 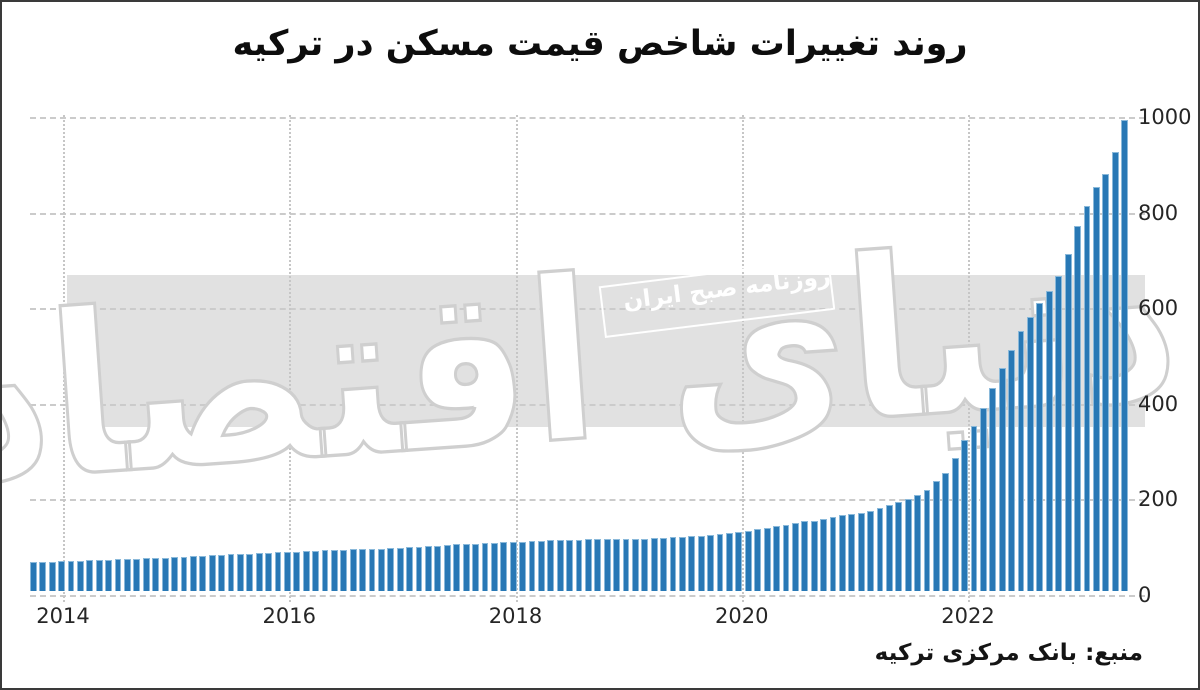 I want to click on x-tick-label-2020: 2020, so click(x=742, y=616).